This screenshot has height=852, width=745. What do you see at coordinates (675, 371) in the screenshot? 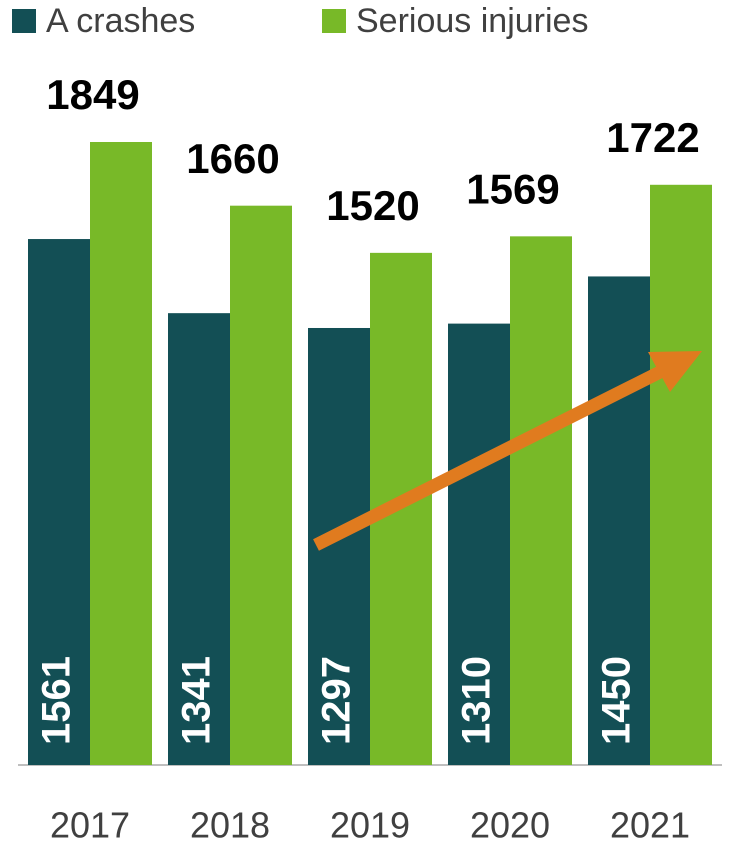
I see `arrow-head` at bounding box center [675, 371].